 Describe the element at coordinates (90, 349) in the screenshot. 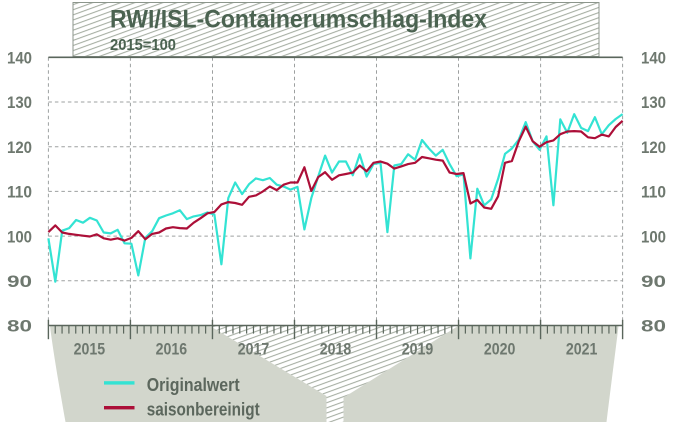

I see `svg-text: 2015` at that location.